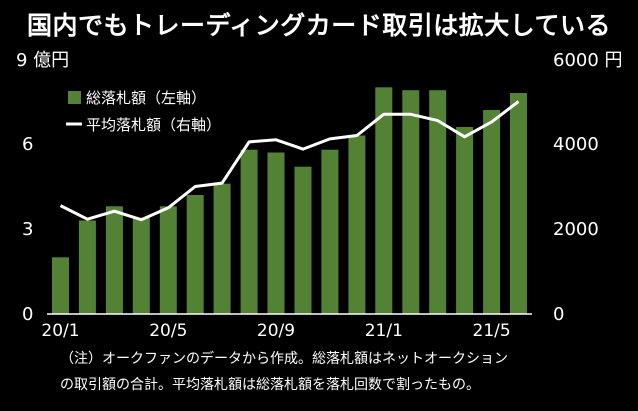 The height and width of the screenshot is (411, 638). I want to click on bar-20/3, so click(114, 260).